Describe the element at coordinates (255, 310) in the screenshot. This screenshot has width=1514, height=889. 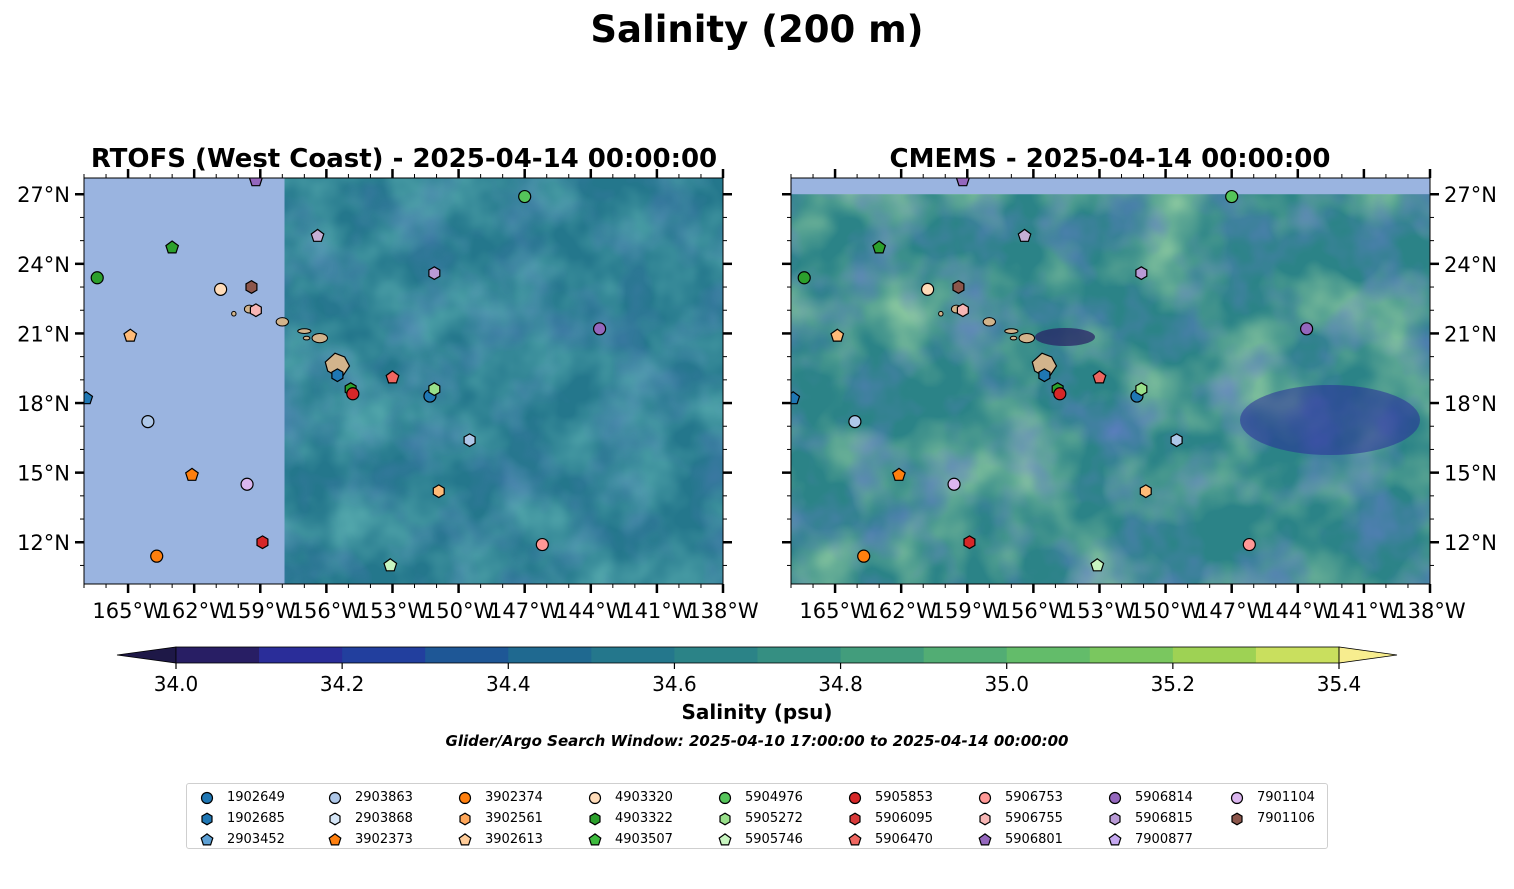
I see `float-5906755-marker` at that location.